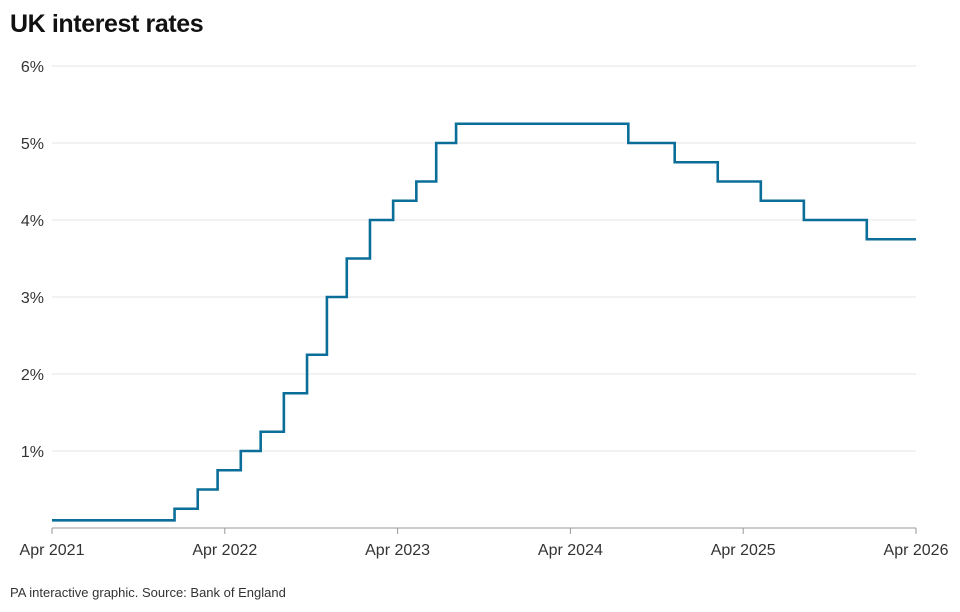 The image size is (960, 612). Describe the element at coordinates (32, 452) in the screenshot. I see `y-tick-label: 1%` at that location.